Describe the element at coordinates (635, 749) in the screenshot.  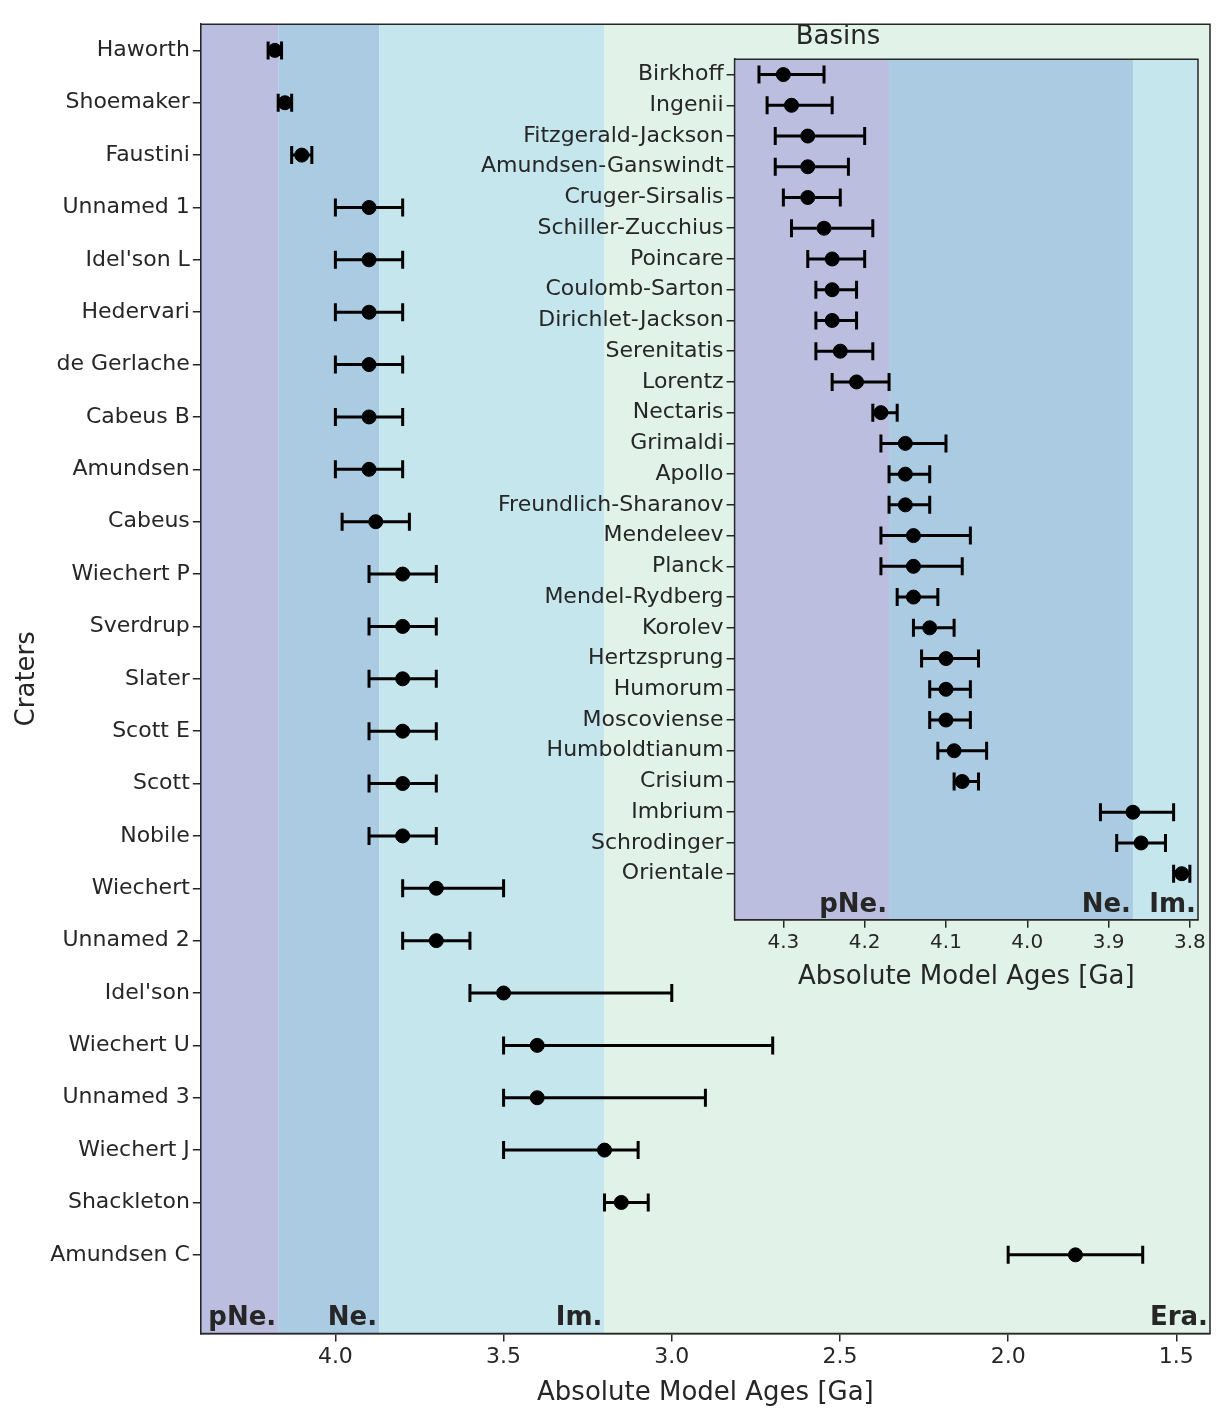
I see `y-tick-label: Humboldtianum` at that location.